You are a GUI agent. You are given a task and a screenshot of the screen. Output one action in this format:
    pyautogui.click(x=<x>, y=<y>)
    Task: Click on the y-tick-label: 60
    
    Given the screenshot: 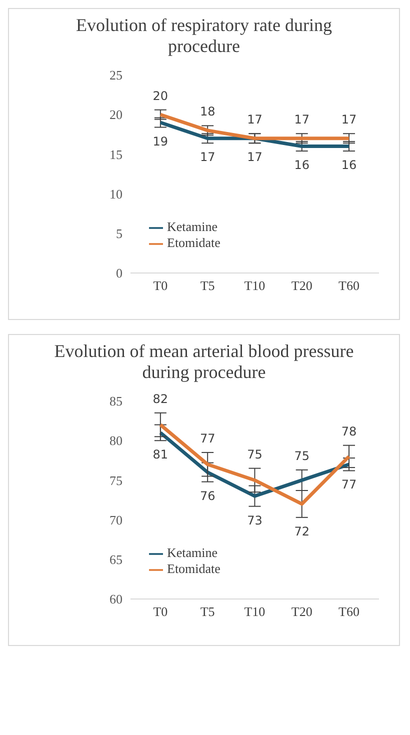 What is the action you would take?
    pyautogui.click(x=115, y=599)
    